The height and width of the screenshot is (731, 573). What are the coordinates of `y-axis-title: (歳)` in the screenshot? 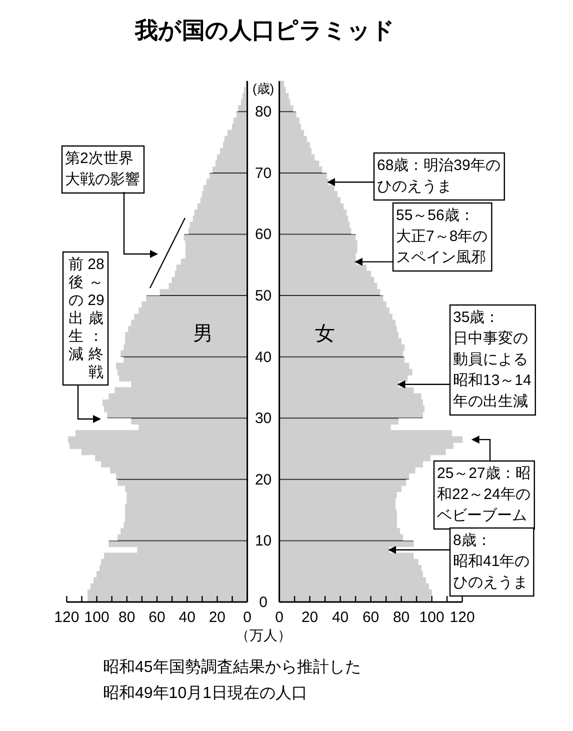 It's located at (263, 88).